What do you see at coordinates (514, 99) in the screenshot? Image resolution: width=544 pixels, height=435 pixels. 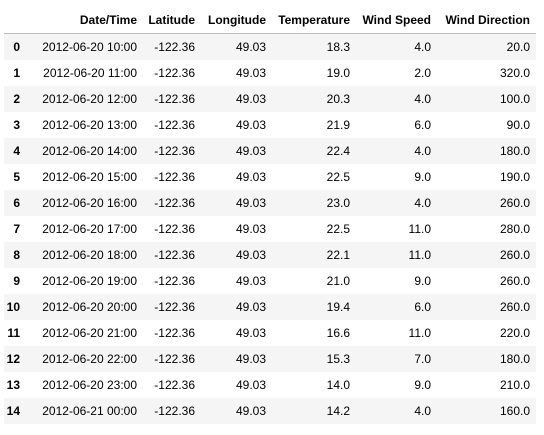 I see `wind-direction-cell: 100.0` at bounding box center [514, 99].